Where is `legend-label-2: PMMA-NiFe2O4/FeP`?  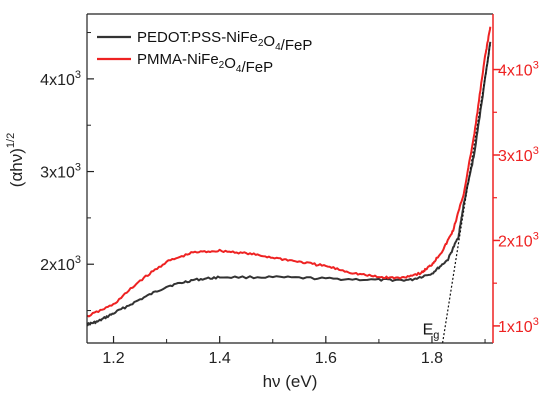
legend-label-2: PMMA-NiFe2O4/FeP is located at coordinates (205, 63).